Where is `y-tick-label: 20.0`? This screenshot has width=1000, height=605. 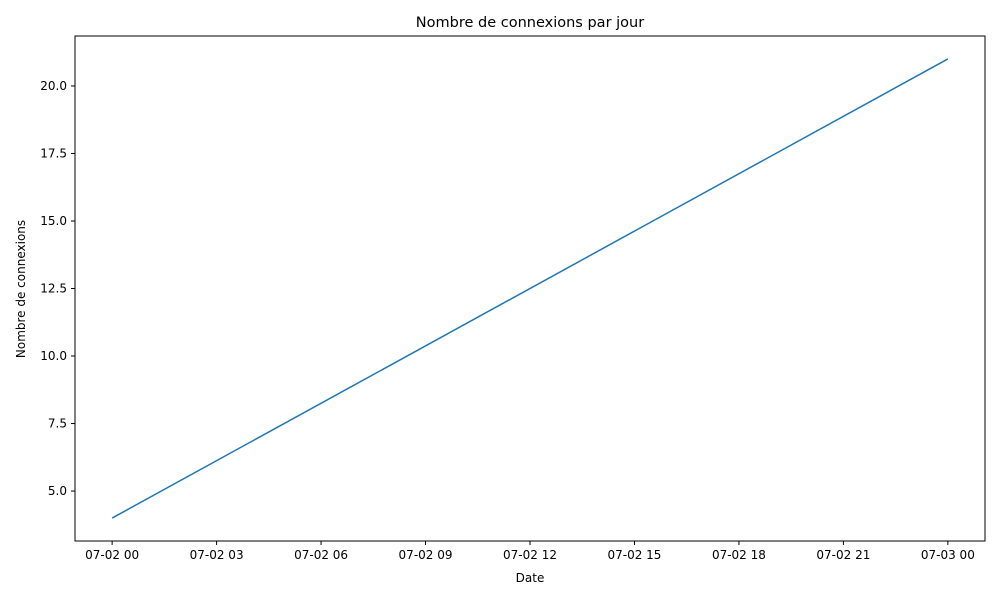 y-tick-label: 20.0 is located at coordinates (53, 86).